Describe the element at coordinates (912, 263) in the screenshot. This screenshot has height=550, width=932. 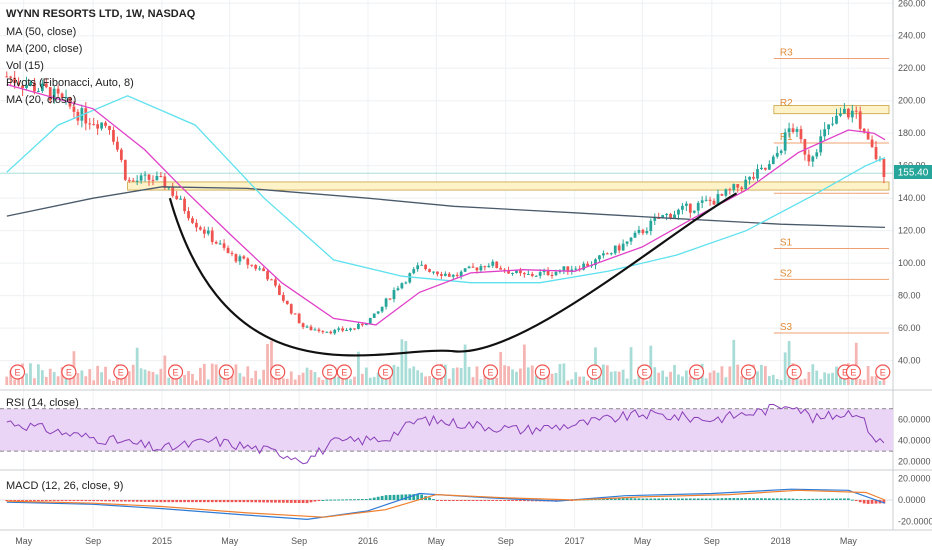
I see `price-tick-label: 100.00` at that location.